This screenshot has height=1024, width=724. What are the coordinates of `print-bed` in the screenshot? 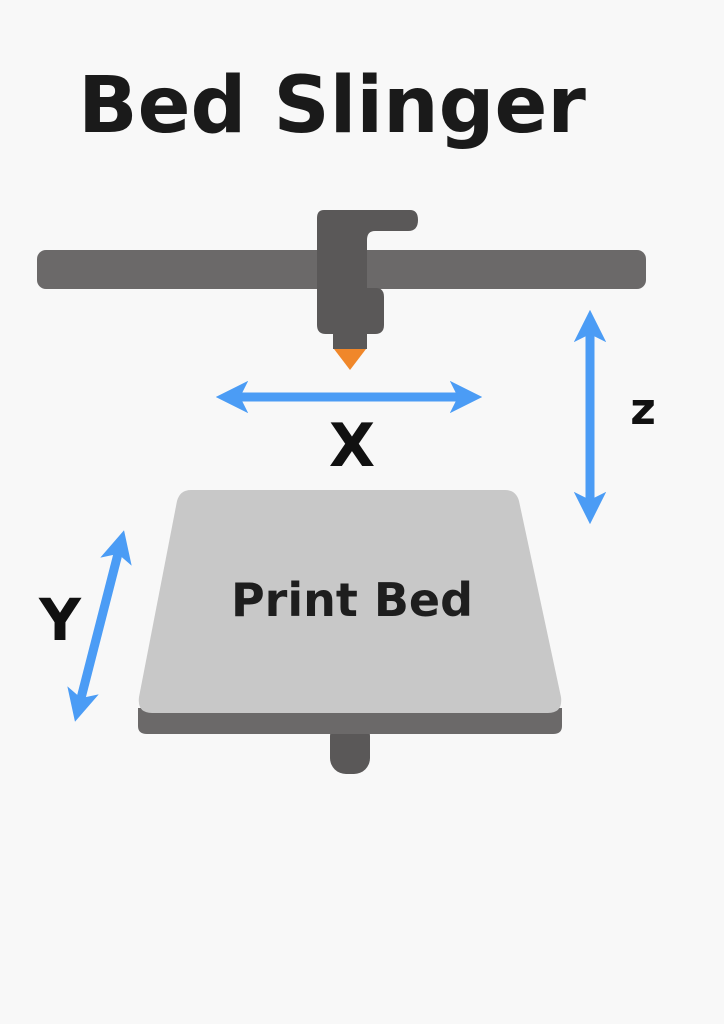 It's located at (350, 601).